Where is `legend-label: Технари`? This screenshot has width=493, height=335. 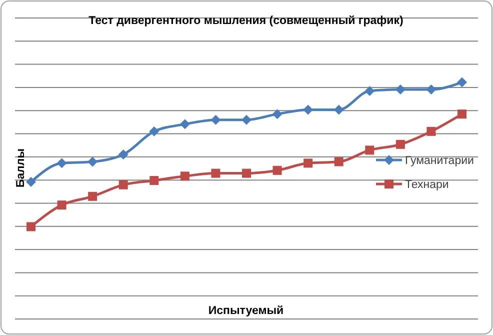 legend-label: Технари is located at coordinates (427, 185).